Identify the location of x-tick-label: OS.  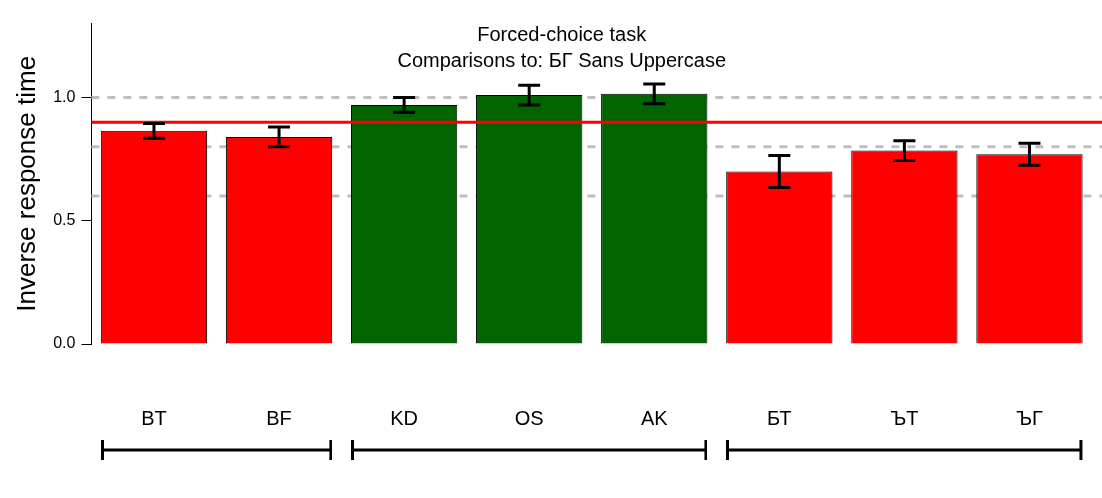
(529, 417).